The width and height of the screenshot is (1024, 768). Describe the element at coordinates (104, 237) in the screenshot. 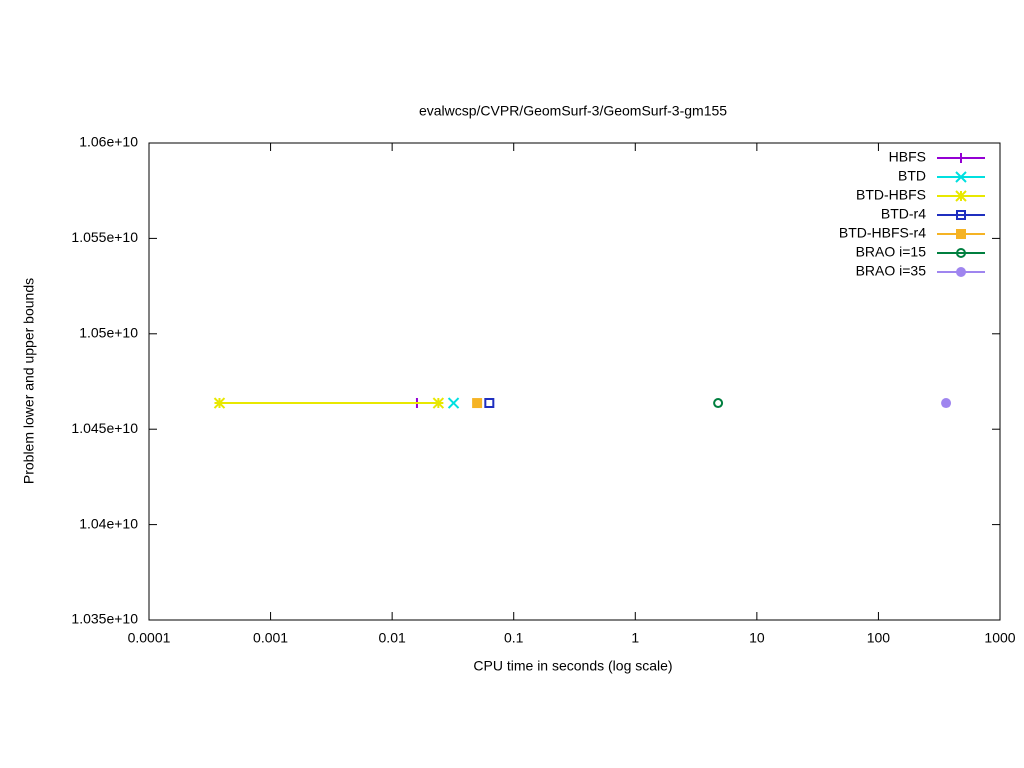

I see `y-tick-label: 1.055e+10` at that location.